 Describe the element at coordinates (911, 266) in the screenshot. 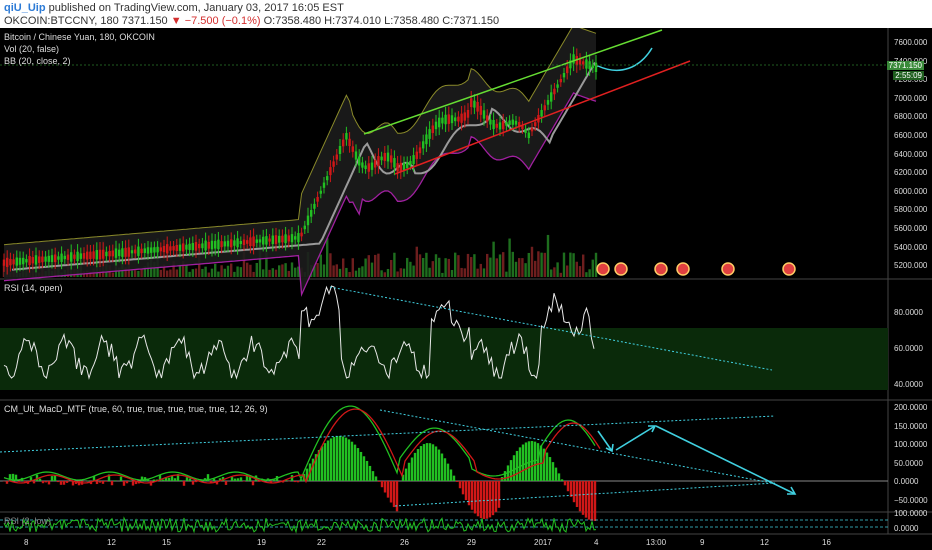

I see `axis-tick-label: 5200.000` at that location.